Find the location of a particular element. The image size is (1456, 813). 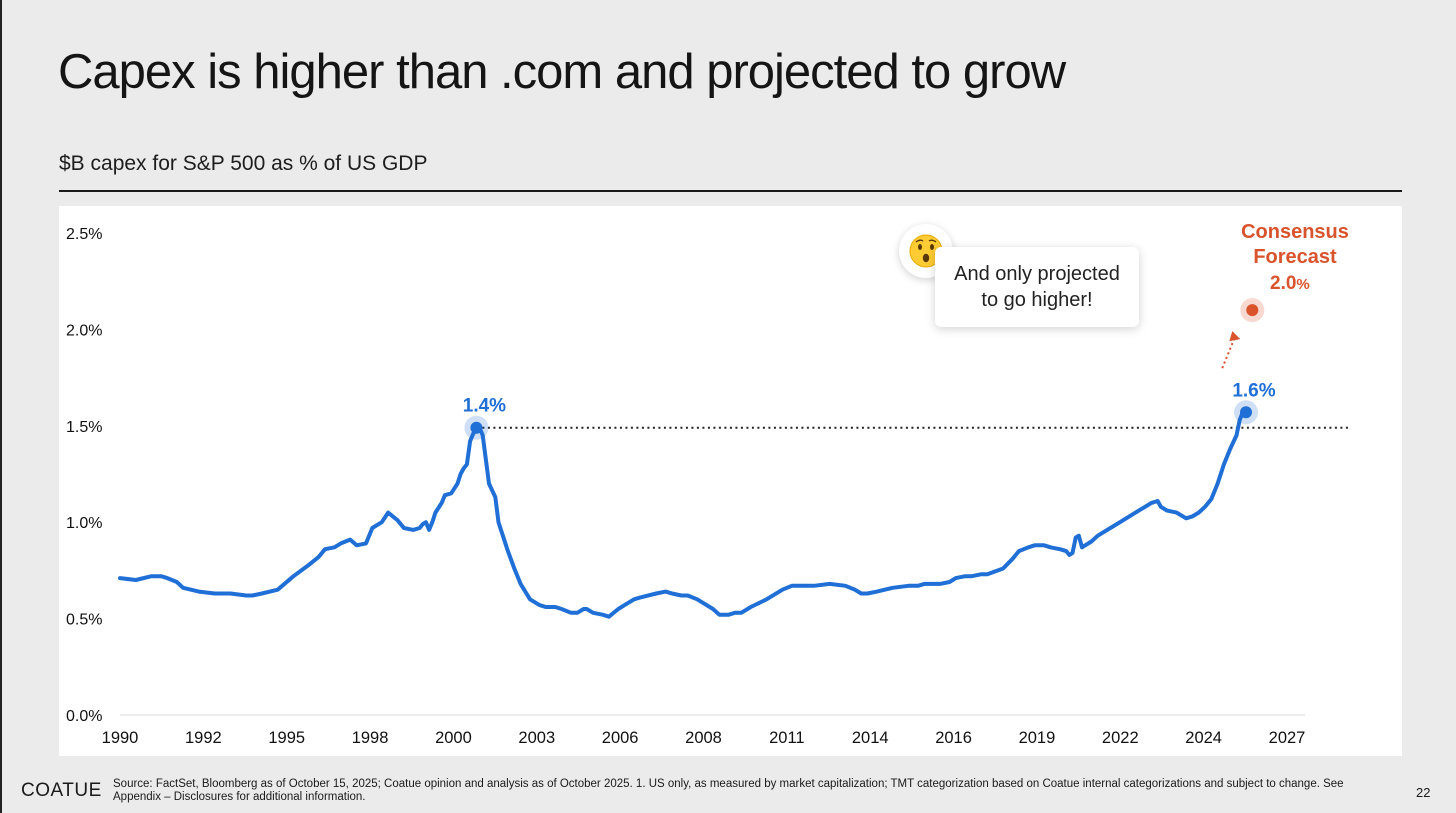

forecast-value-number: 2.0 is located at coordinates (1283, 283).